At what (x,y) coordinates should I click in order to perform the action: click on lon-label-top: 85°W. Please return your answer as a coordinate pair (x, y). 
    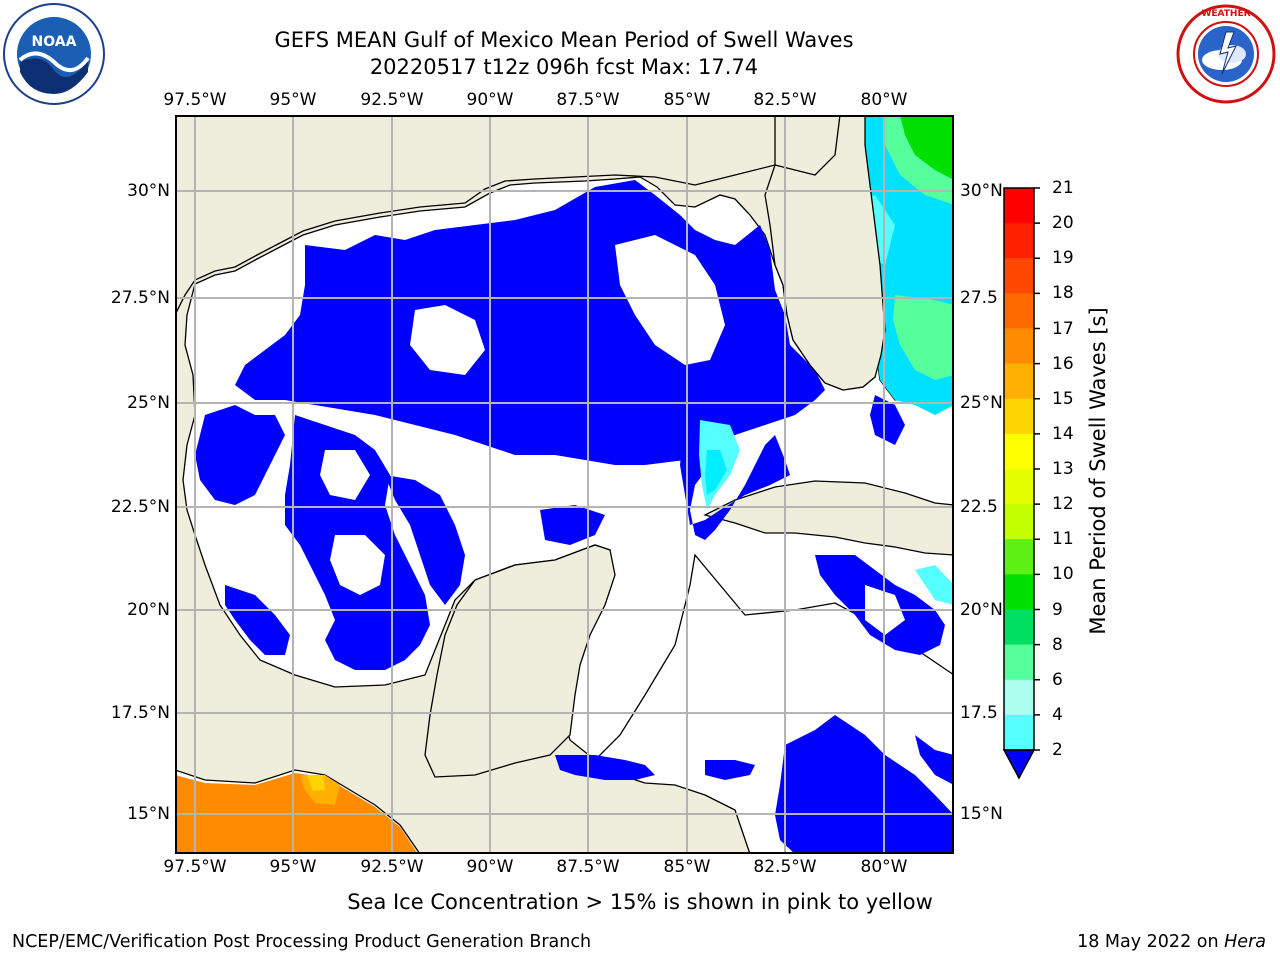
    Looking at the image, I should click on (687, 100).